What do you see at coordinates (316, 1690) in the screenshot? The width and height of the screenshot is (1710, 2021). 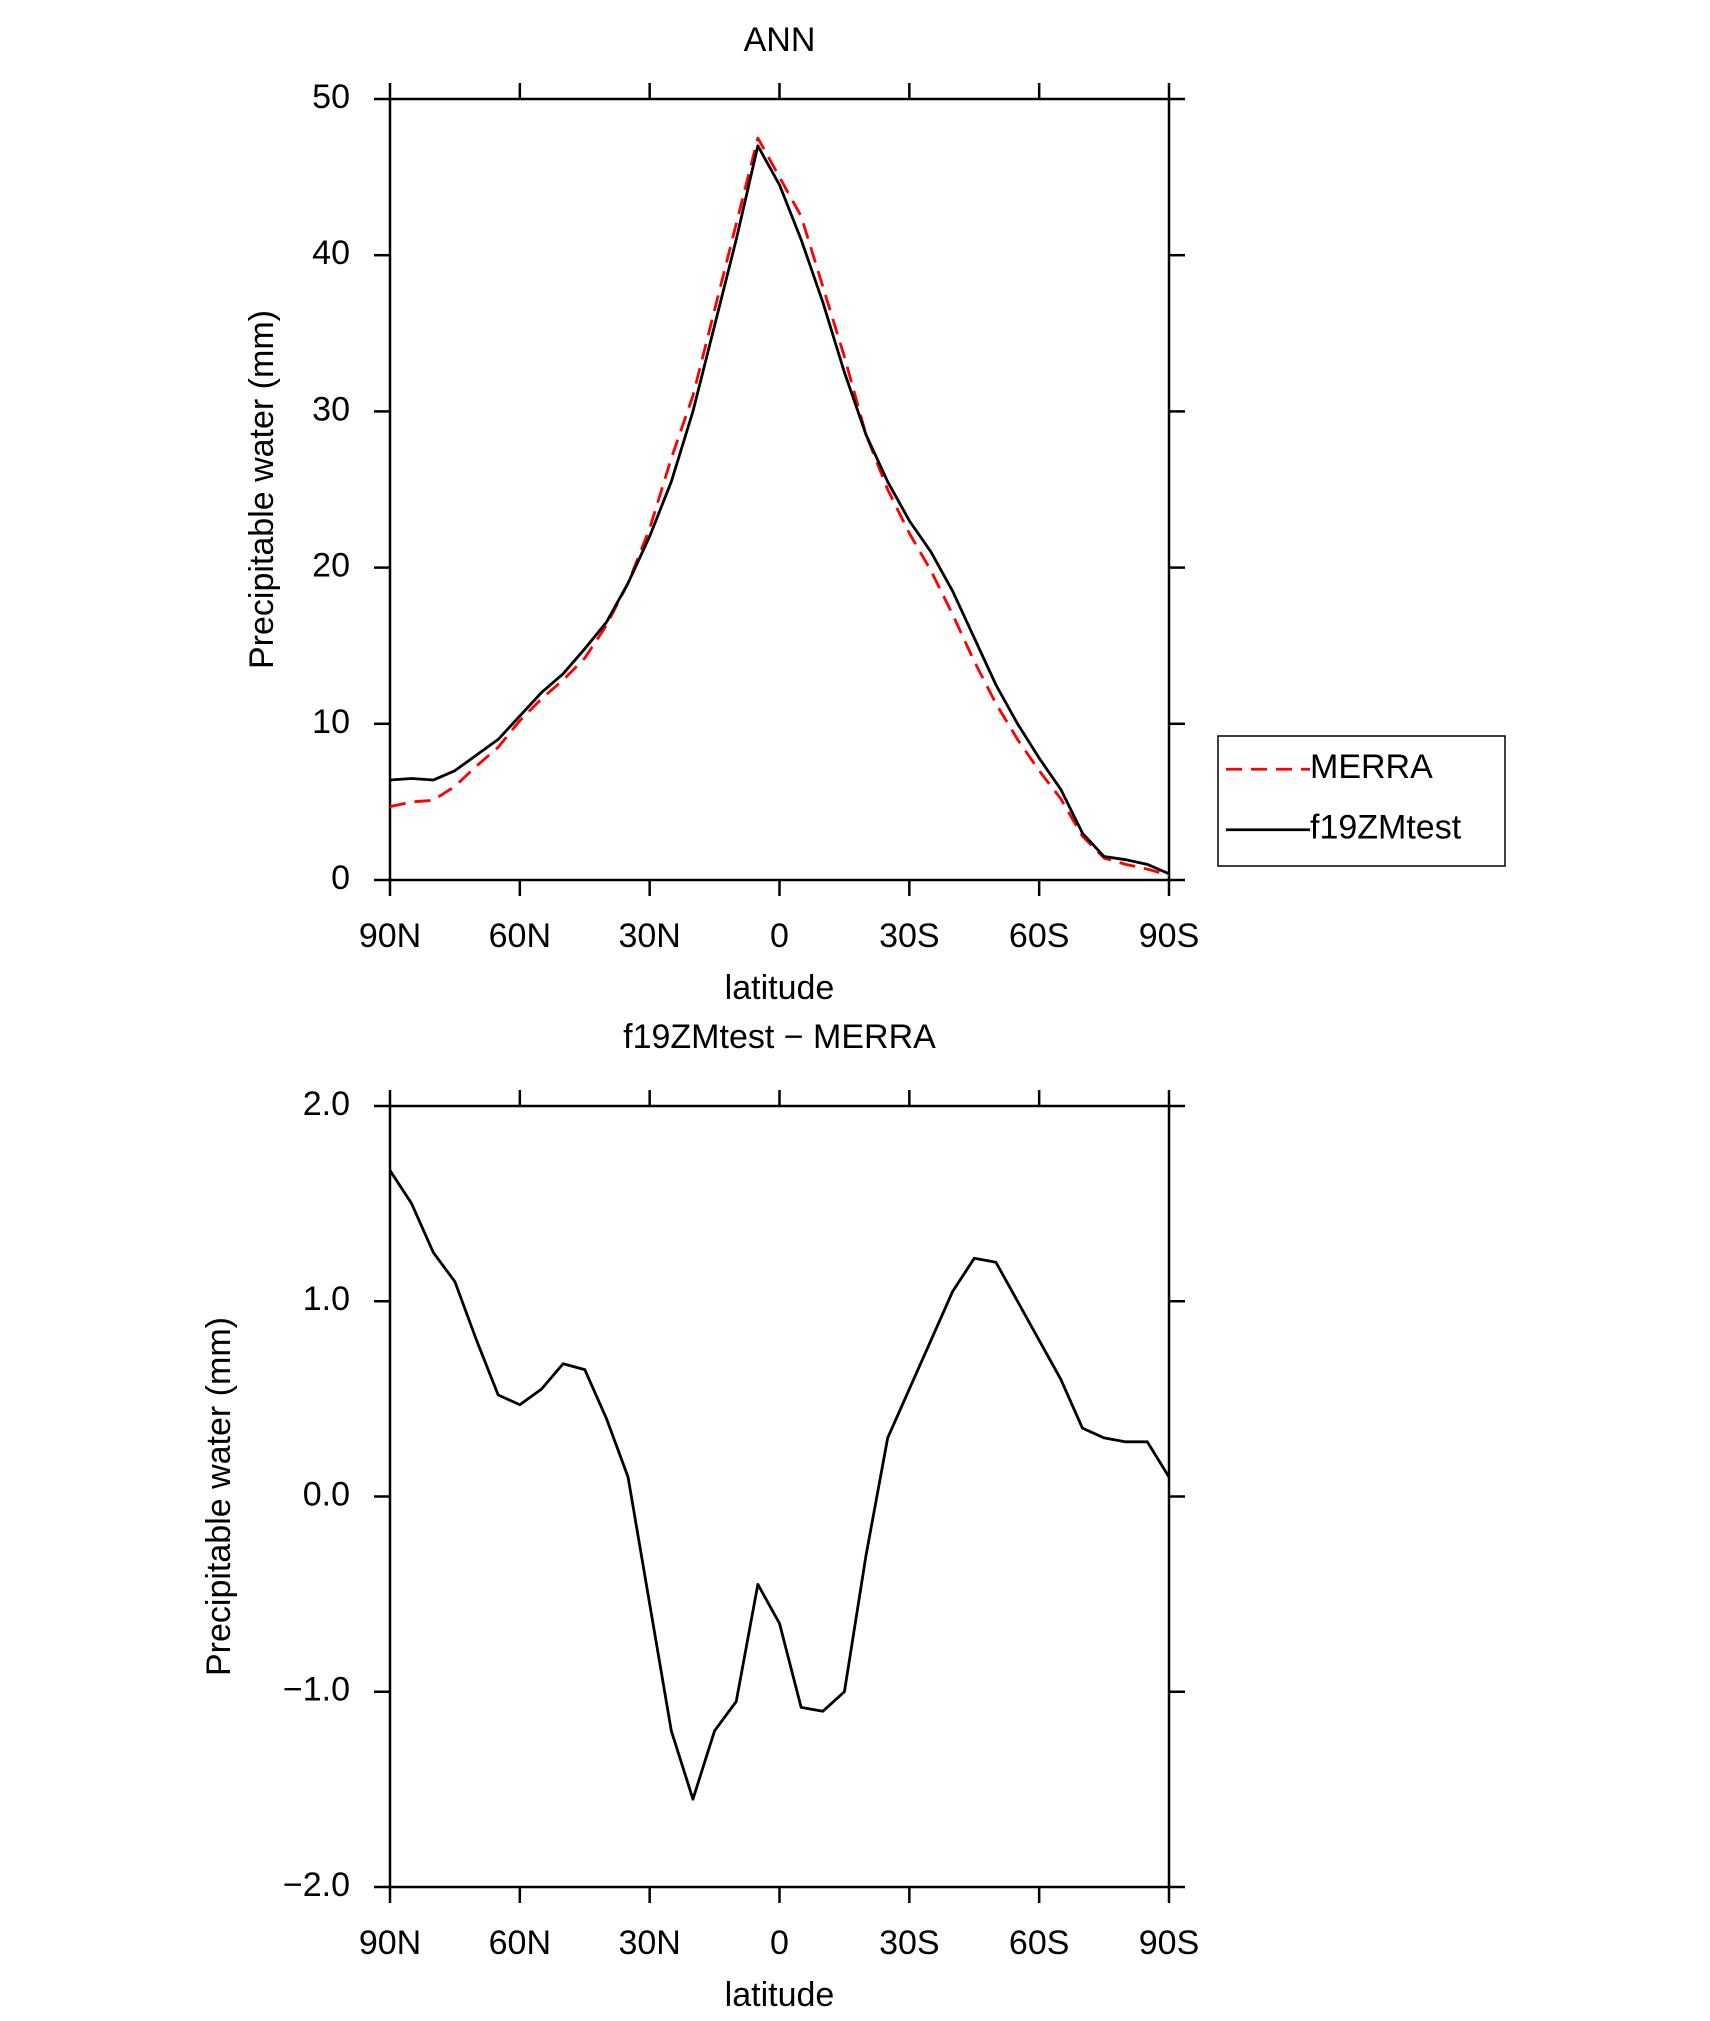 I see `y-tick-label: −1.0` at bounding box center [316, 1690].